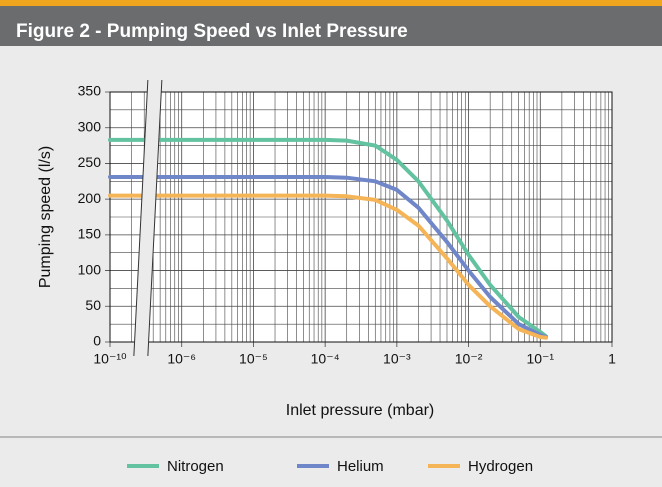 The image size is (662, 487). Describe the element at coordinates (360, 466) in the screenshot. I see `legend-label: Helium` at that location.